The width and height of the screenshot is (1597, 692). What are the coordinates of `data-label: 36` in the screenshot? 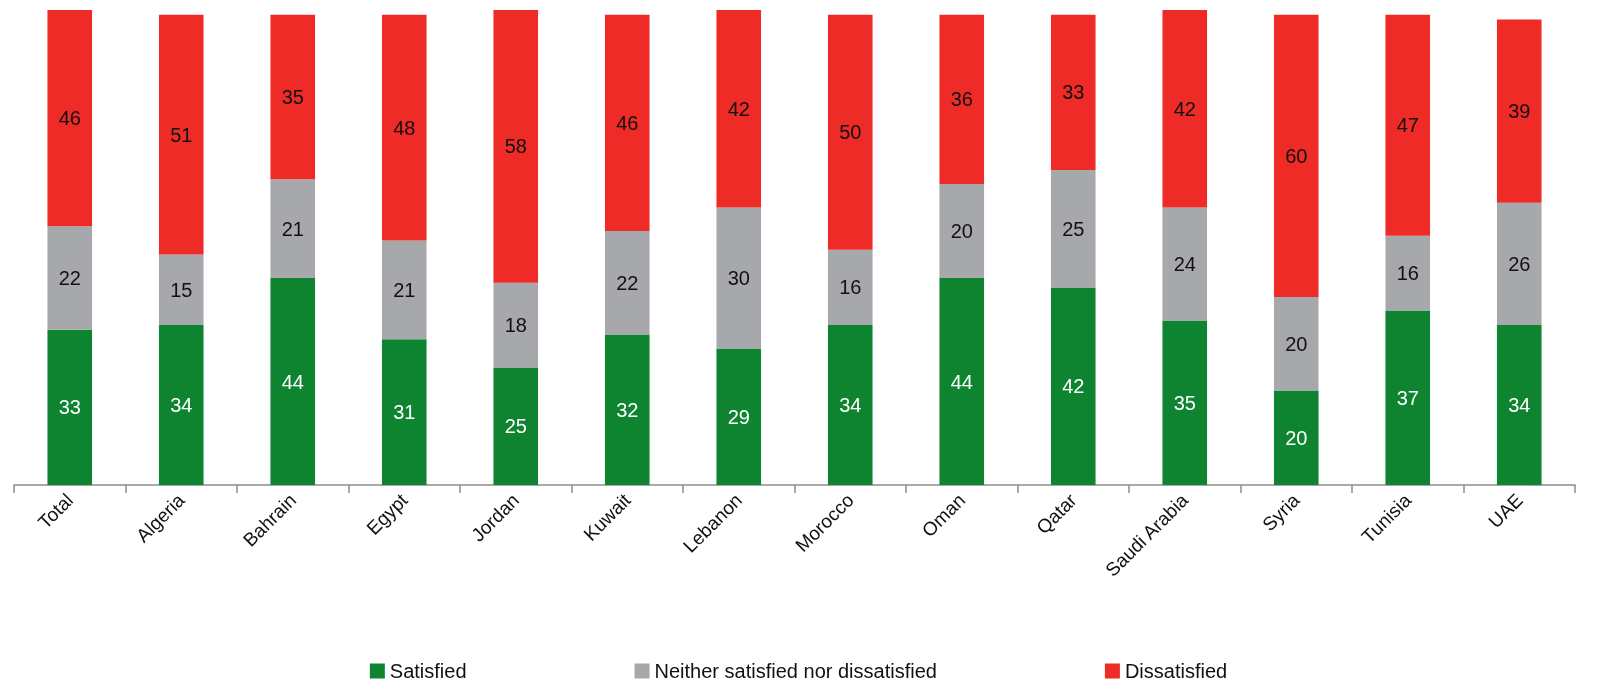 It's located at (961, 99).